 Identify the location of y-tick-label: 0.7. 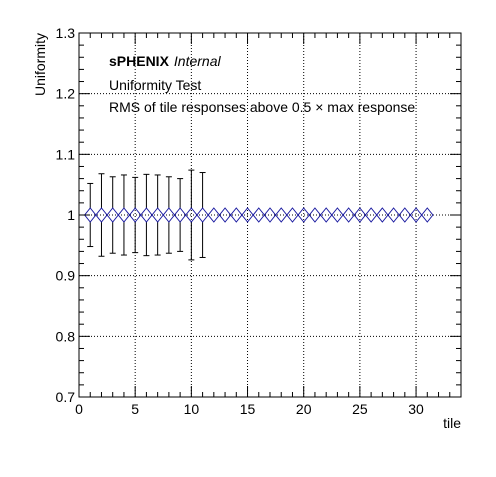
(66, 397).